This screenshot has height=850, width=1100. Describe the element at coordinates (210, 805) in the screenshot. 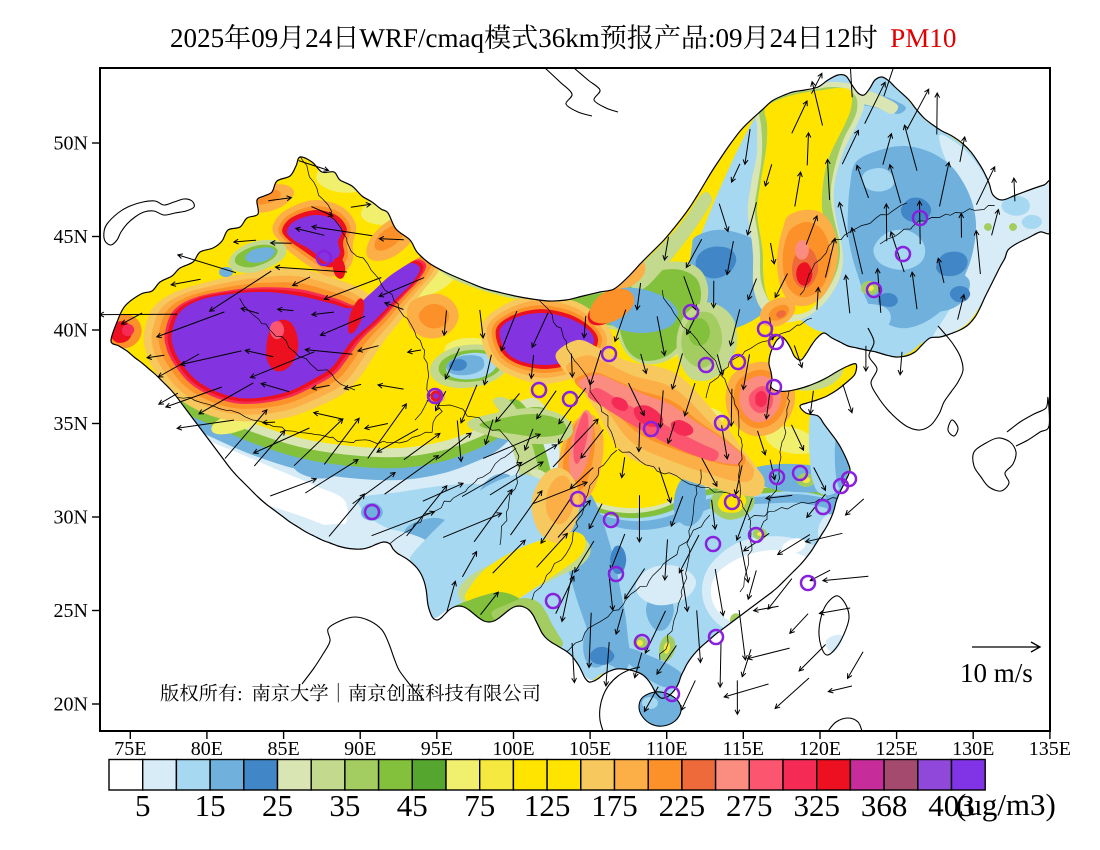

I see `svg-text: 15` at that location.